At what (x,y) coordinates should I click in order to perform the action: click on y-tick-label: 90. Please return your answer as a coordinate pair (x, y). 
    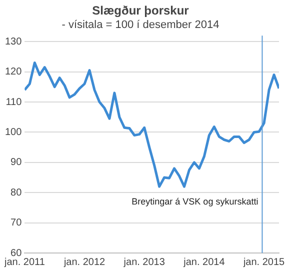
    Looking at the image, I should click on (16, 162).